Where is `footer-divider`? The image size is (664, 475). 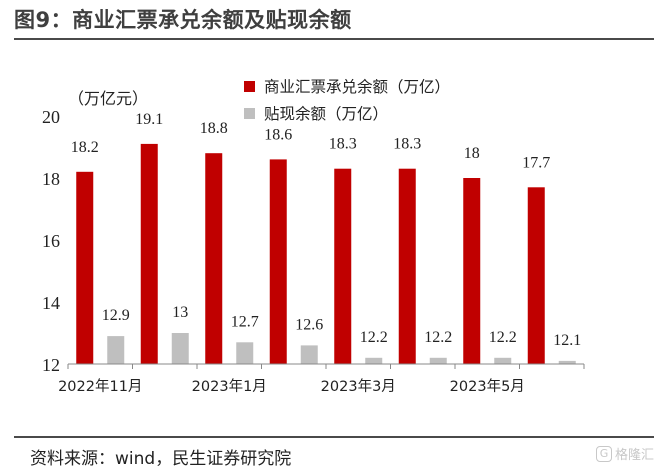
footer-divider is located at coordinates (334, 437).